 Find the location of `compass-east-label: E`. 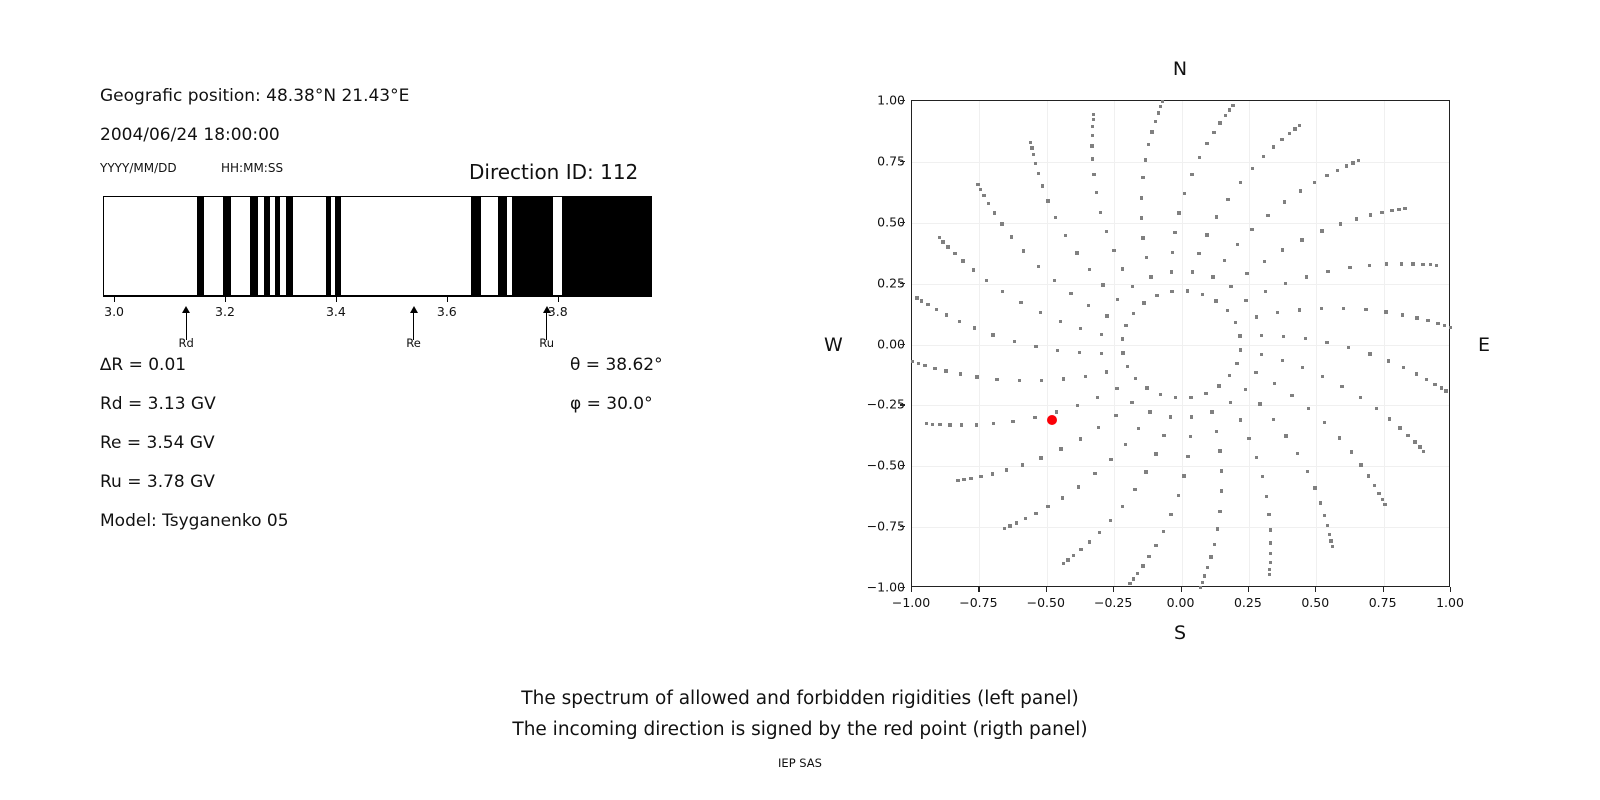

compass-east-label: E is located at coordinates (1484, 345).